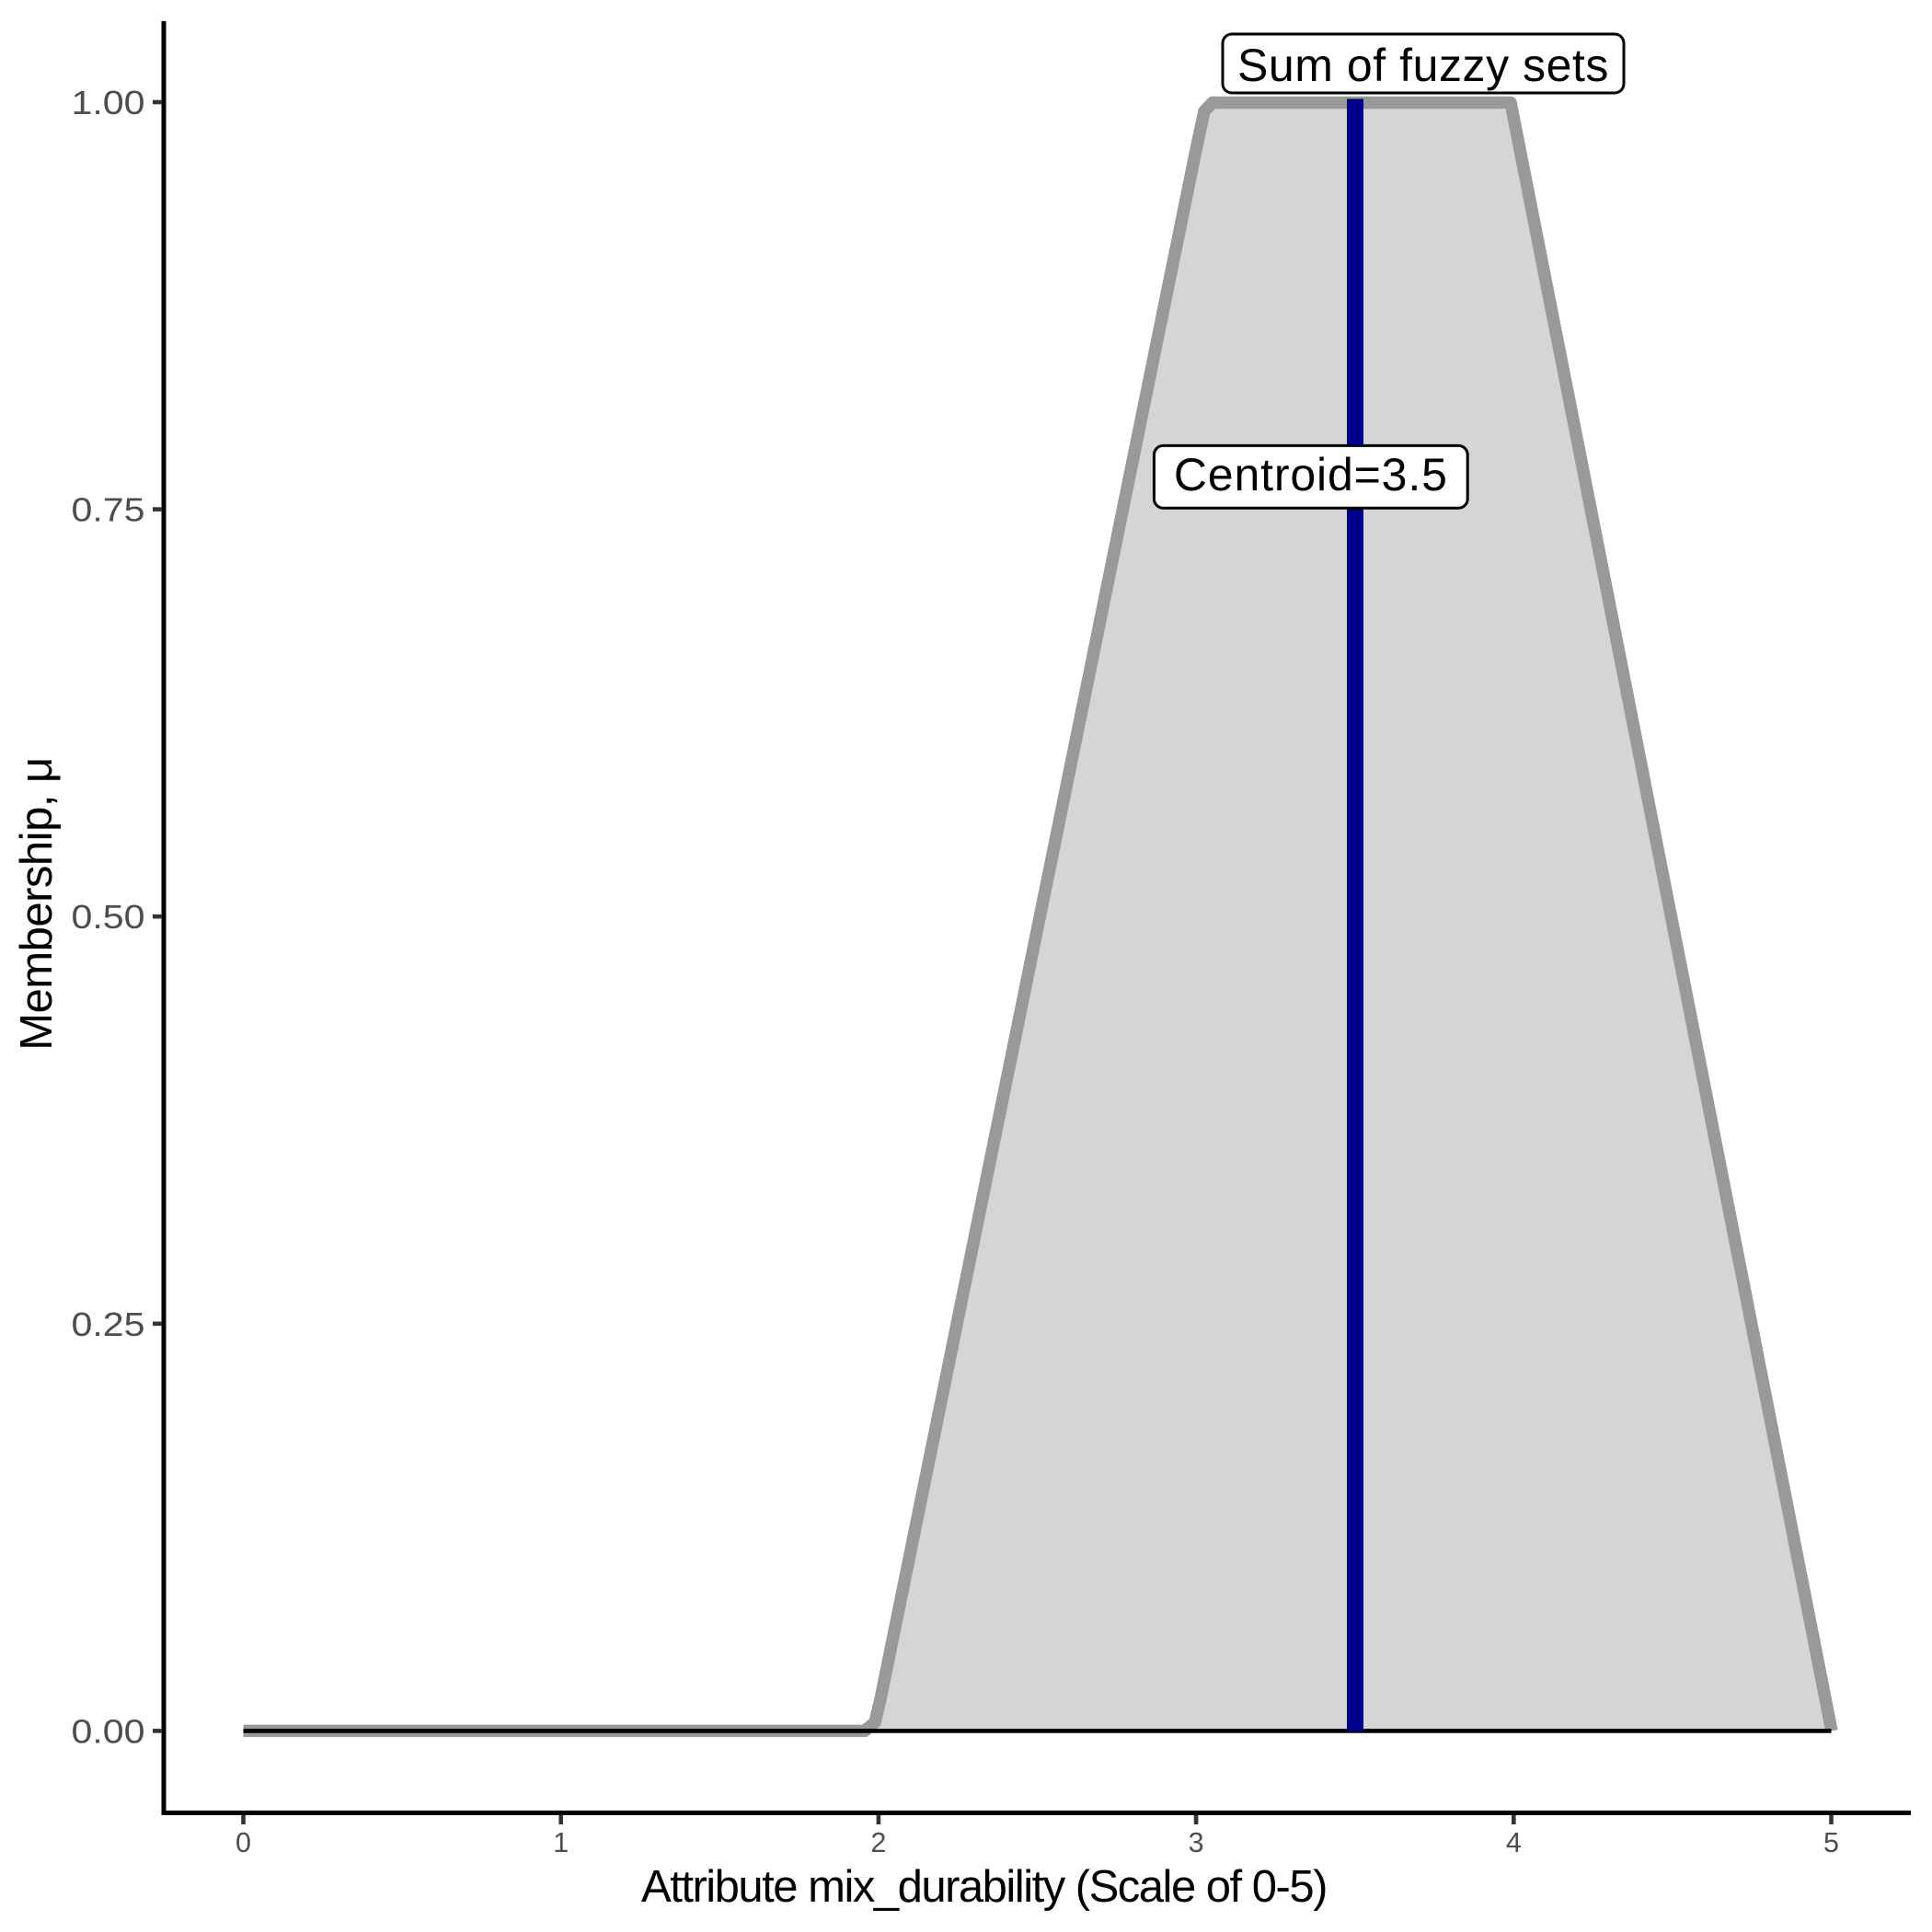 The height and width of the screenshot is (1932, 1932). I want to click on svg-text: 0.50, so click(108, 917).